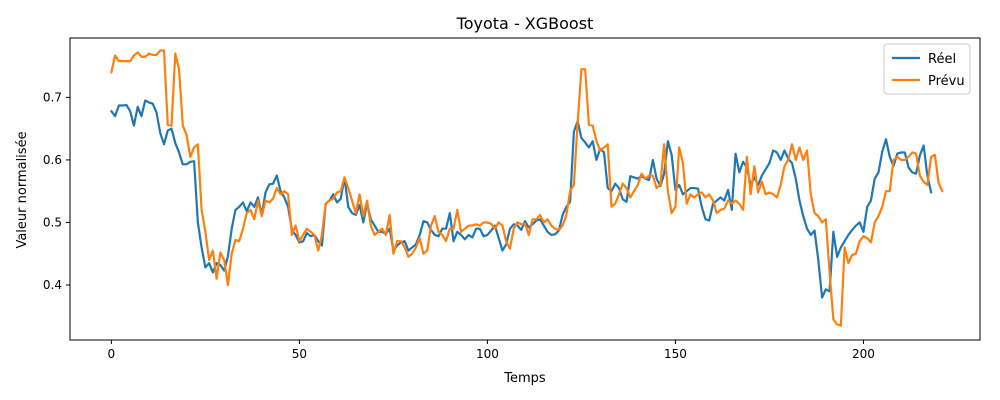 This screenshot has height=400, width=1000. What do you see at coordinates (487, 354) in the screenshot?
I see `x-tick-label: 100` at bounding box center [487, 354].